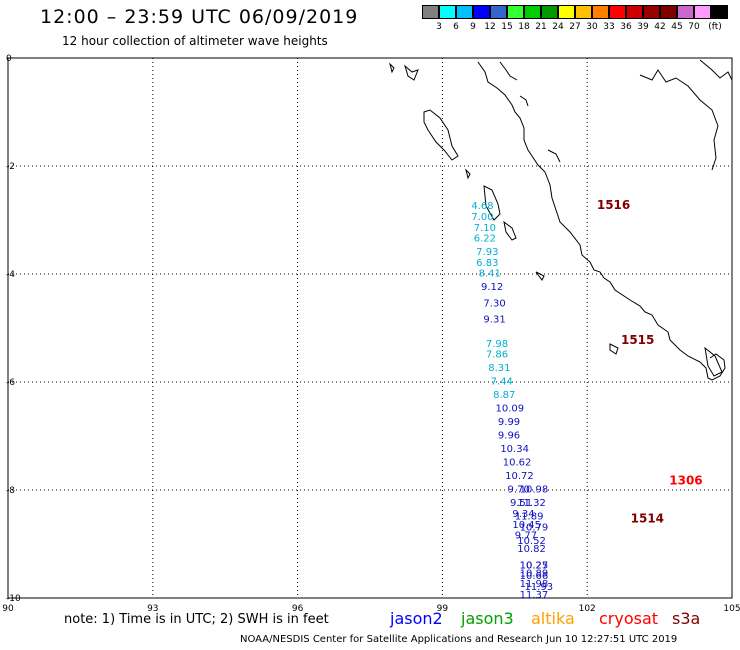 This screenshot has height=650, width=740. I want to click on swh-value: 10.27, so click(534, 565).